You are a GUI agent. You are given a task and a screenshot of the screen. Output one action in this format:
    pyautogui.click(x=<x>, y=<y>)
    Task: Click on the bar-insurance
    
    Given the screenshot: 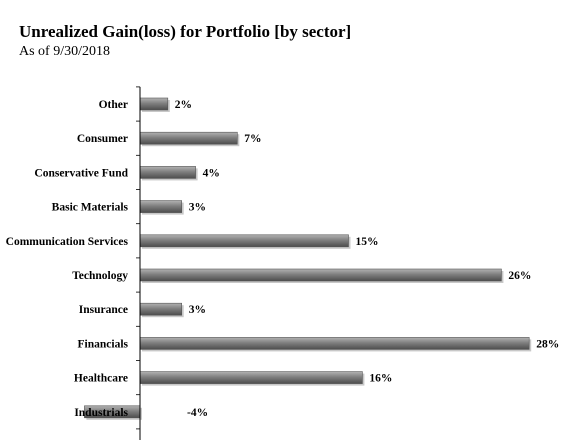 What is the action you would take?
    pyautogui.click(x=161, y=309)
    